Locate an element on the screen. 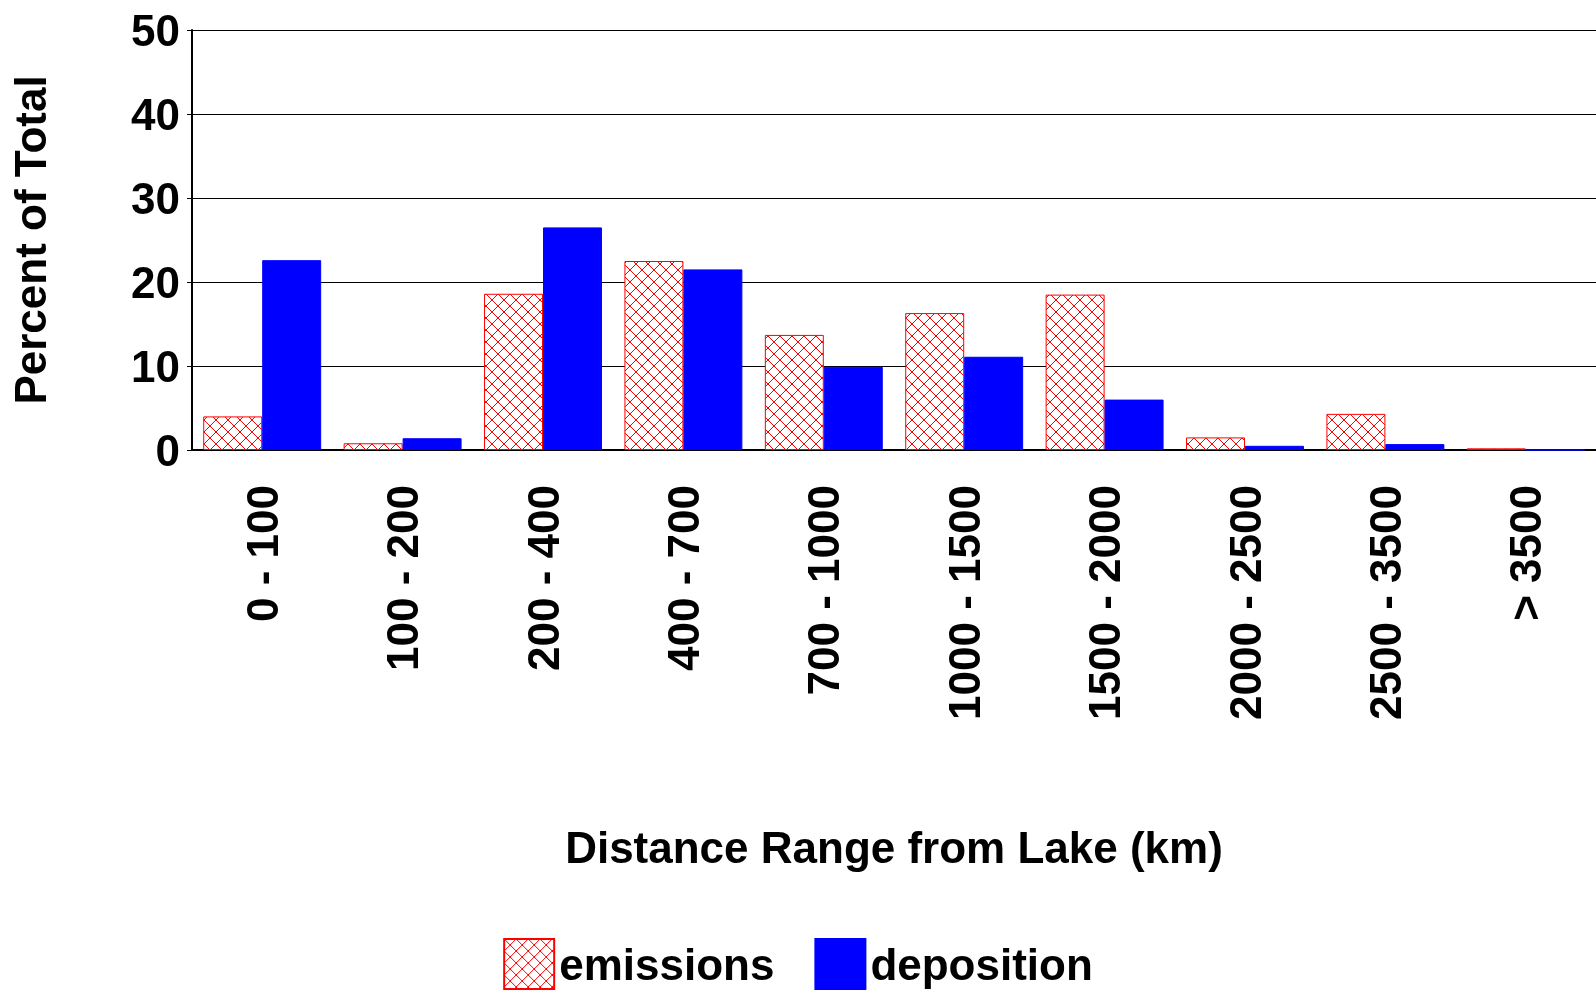  x-tick-label: 0 - 100 is located at coordinates (262, 553).